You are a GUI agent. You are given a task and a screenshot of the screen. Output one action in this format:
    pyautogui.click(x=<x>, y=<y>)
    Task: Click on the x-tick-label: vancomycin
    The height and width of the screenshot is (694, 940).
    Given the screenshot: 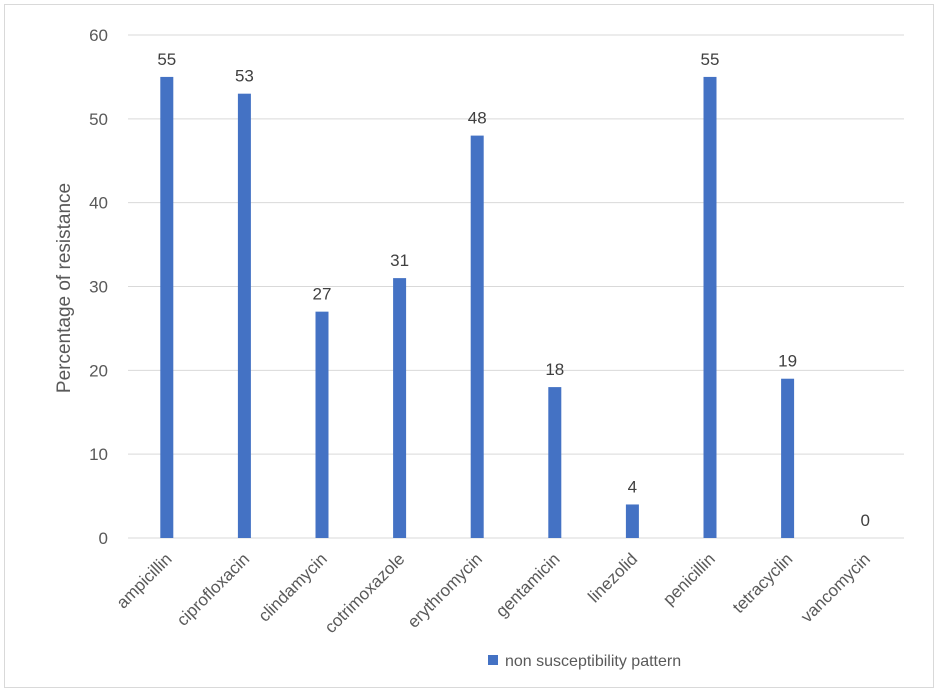 What is the action you would take?
    pyautogui.click(x=835, y=587)
    